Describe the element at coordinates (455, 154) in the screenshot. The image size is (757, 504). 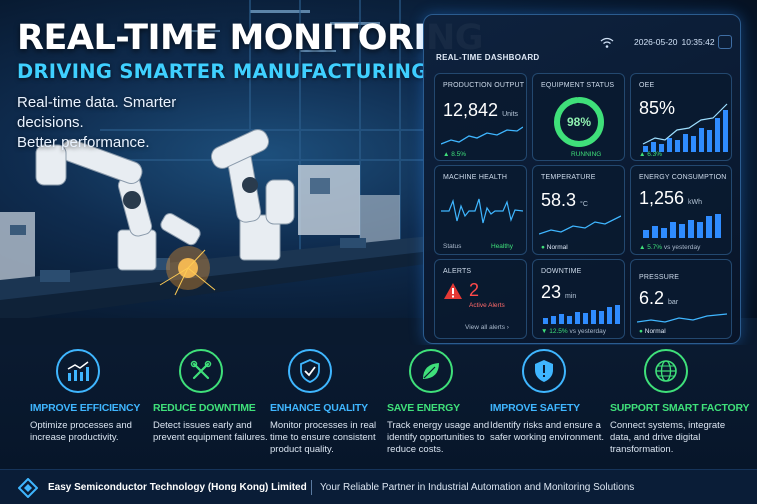
I see `production-delta: ▲ 8.5%` at that location.